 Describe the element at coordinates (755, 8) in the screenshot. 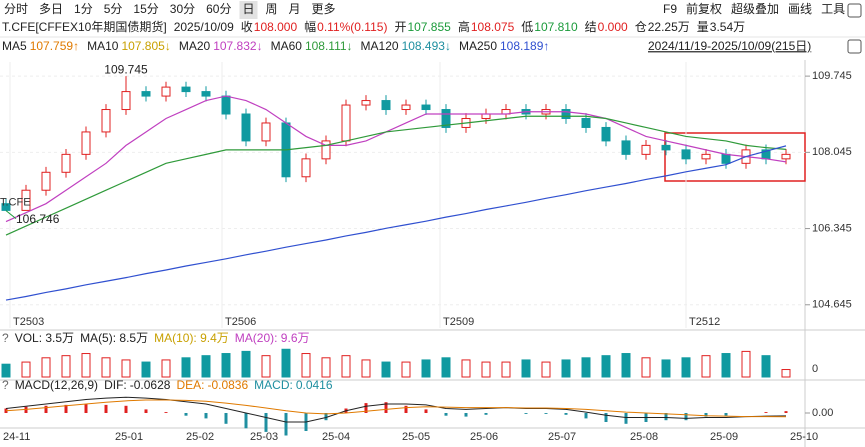

I see `toolbar-button: 超级叠加` at that location.